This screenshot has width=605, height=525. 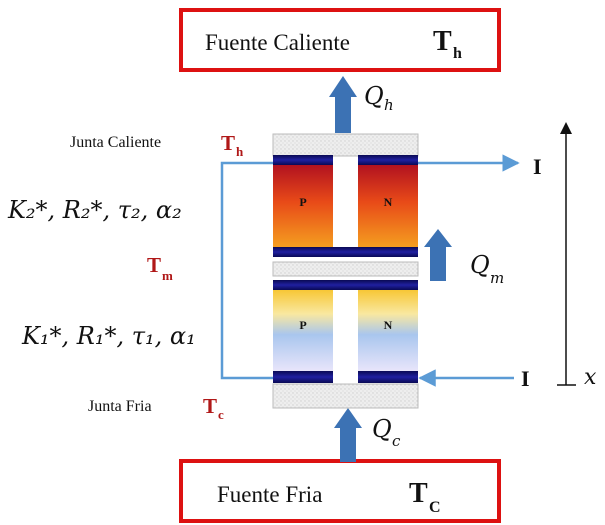 I want to click on upper-stage: P N, so click(x=345, y=206).